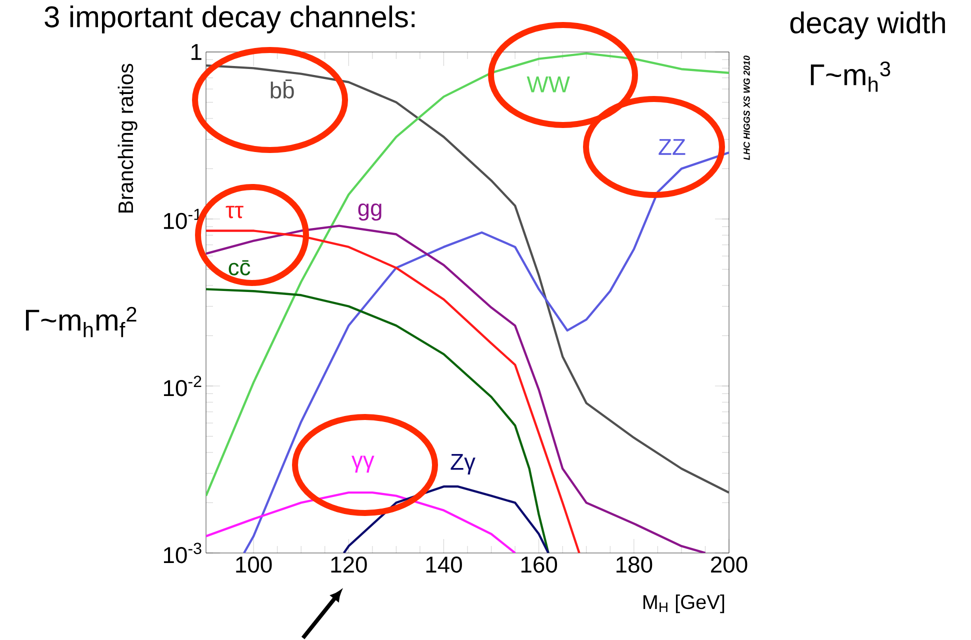 The height and width of the screenshot is (640, 971). I want to click on x-tick-label: 180, so click(634, 564).